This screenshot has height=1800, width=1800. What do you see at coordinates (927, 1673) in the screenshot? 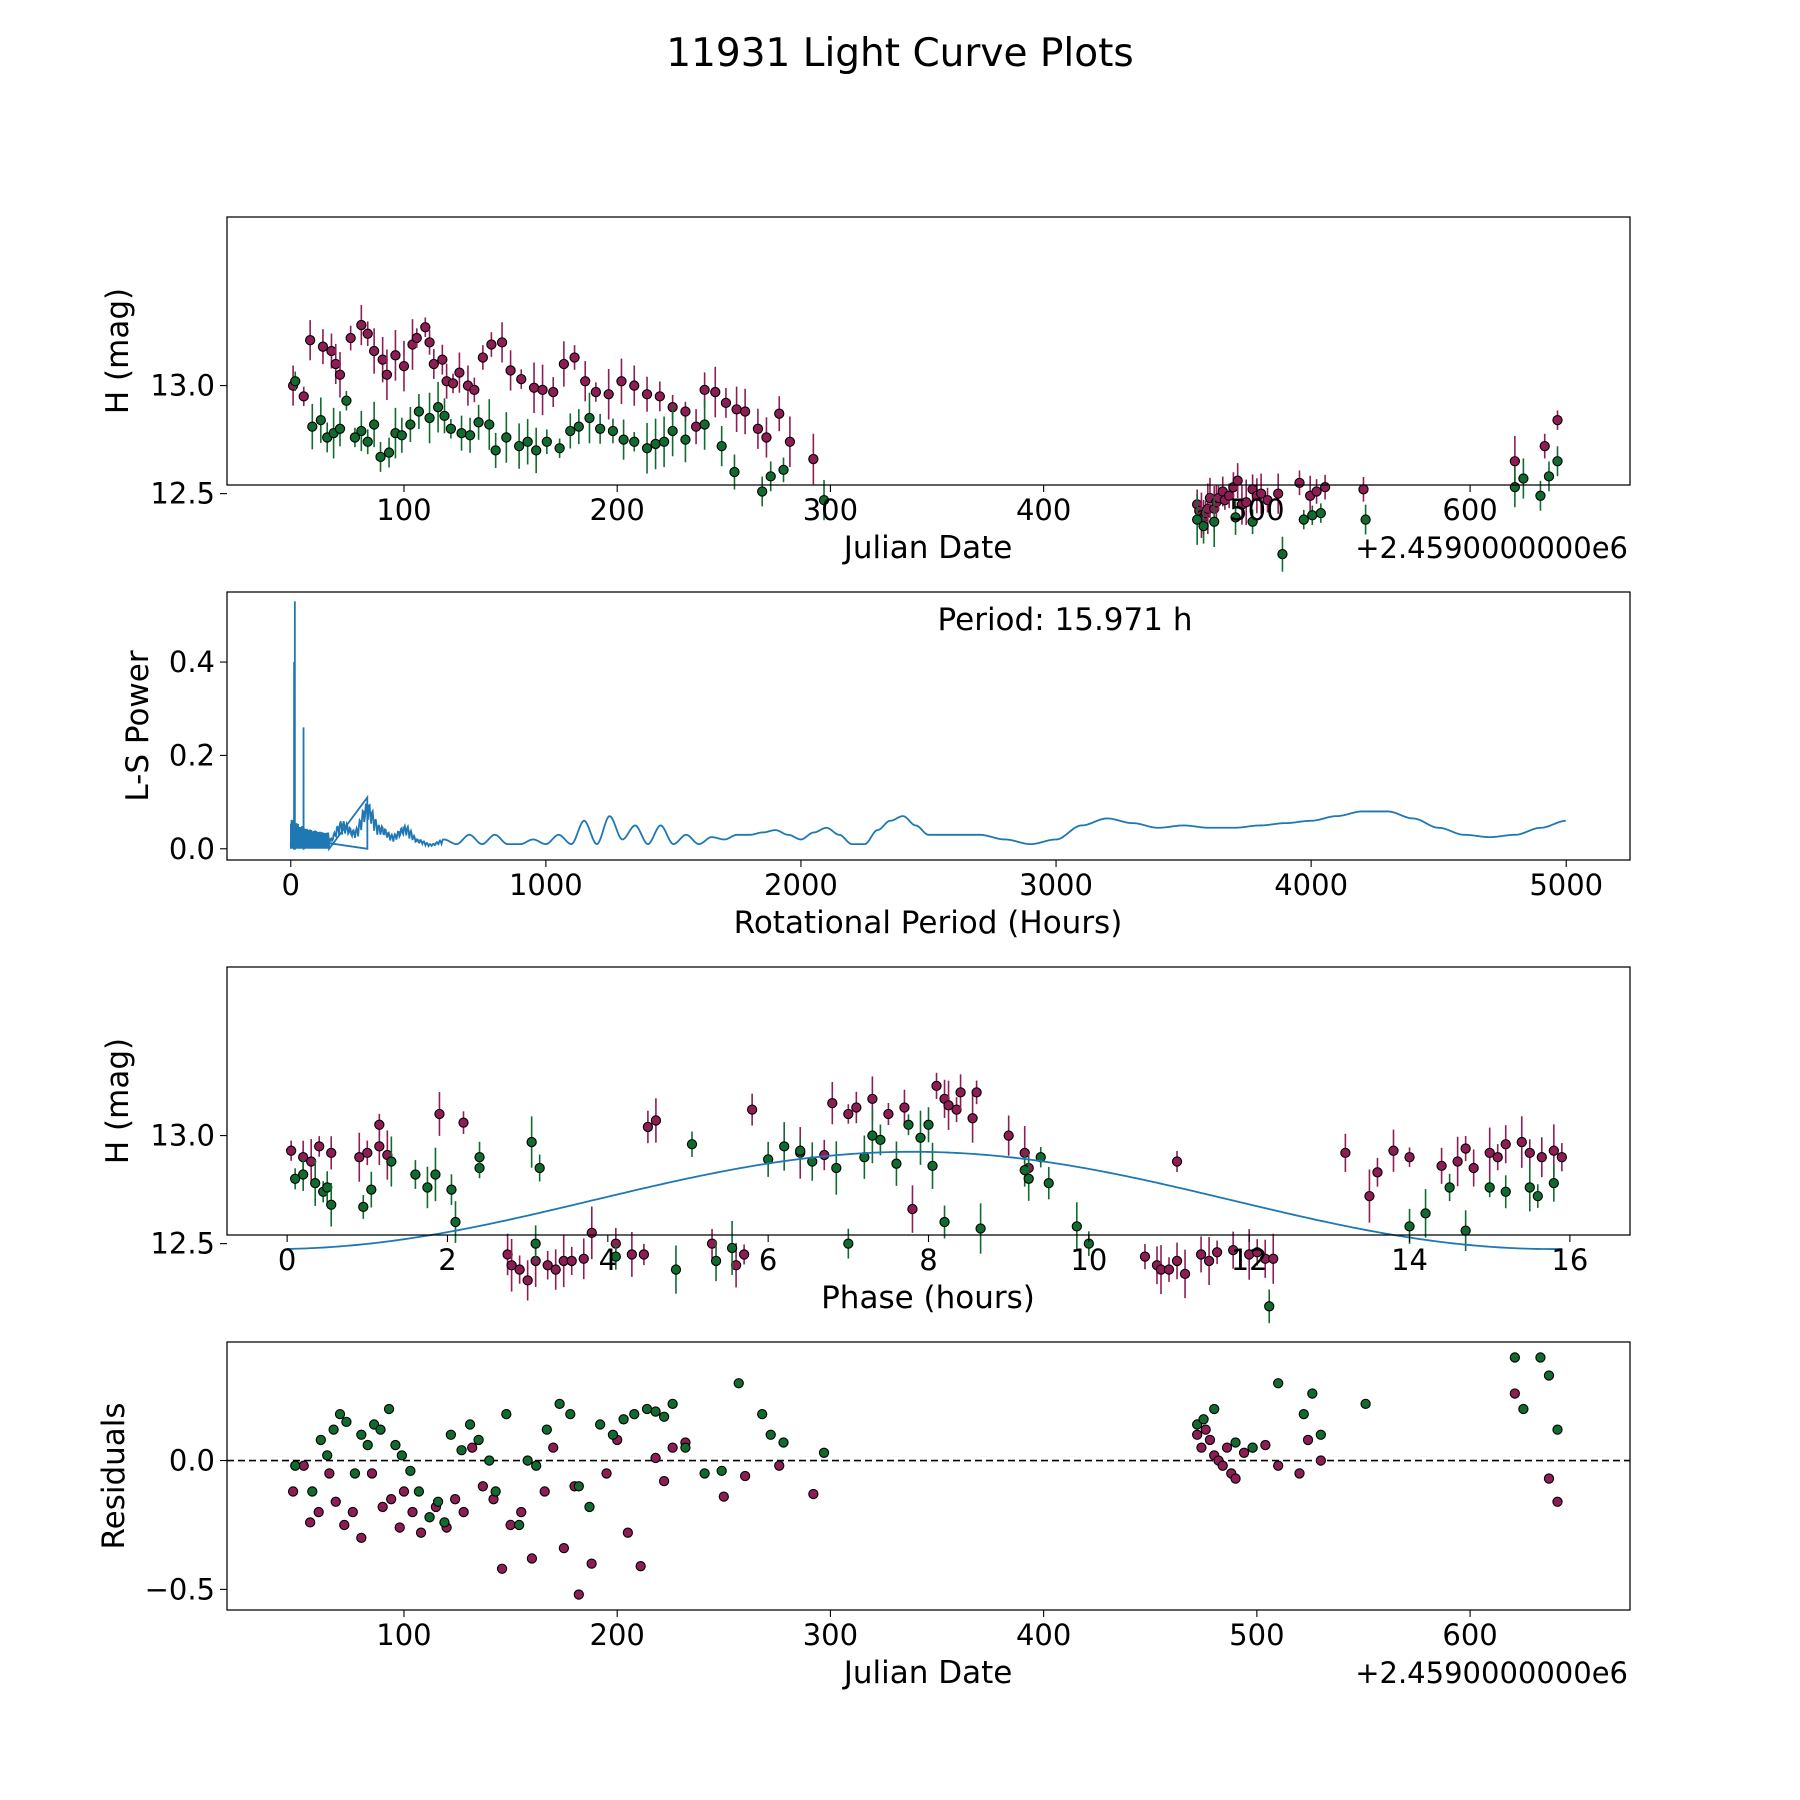
I see `residuals-xlabel: Julian Date` at bounding box center [927, 1673].